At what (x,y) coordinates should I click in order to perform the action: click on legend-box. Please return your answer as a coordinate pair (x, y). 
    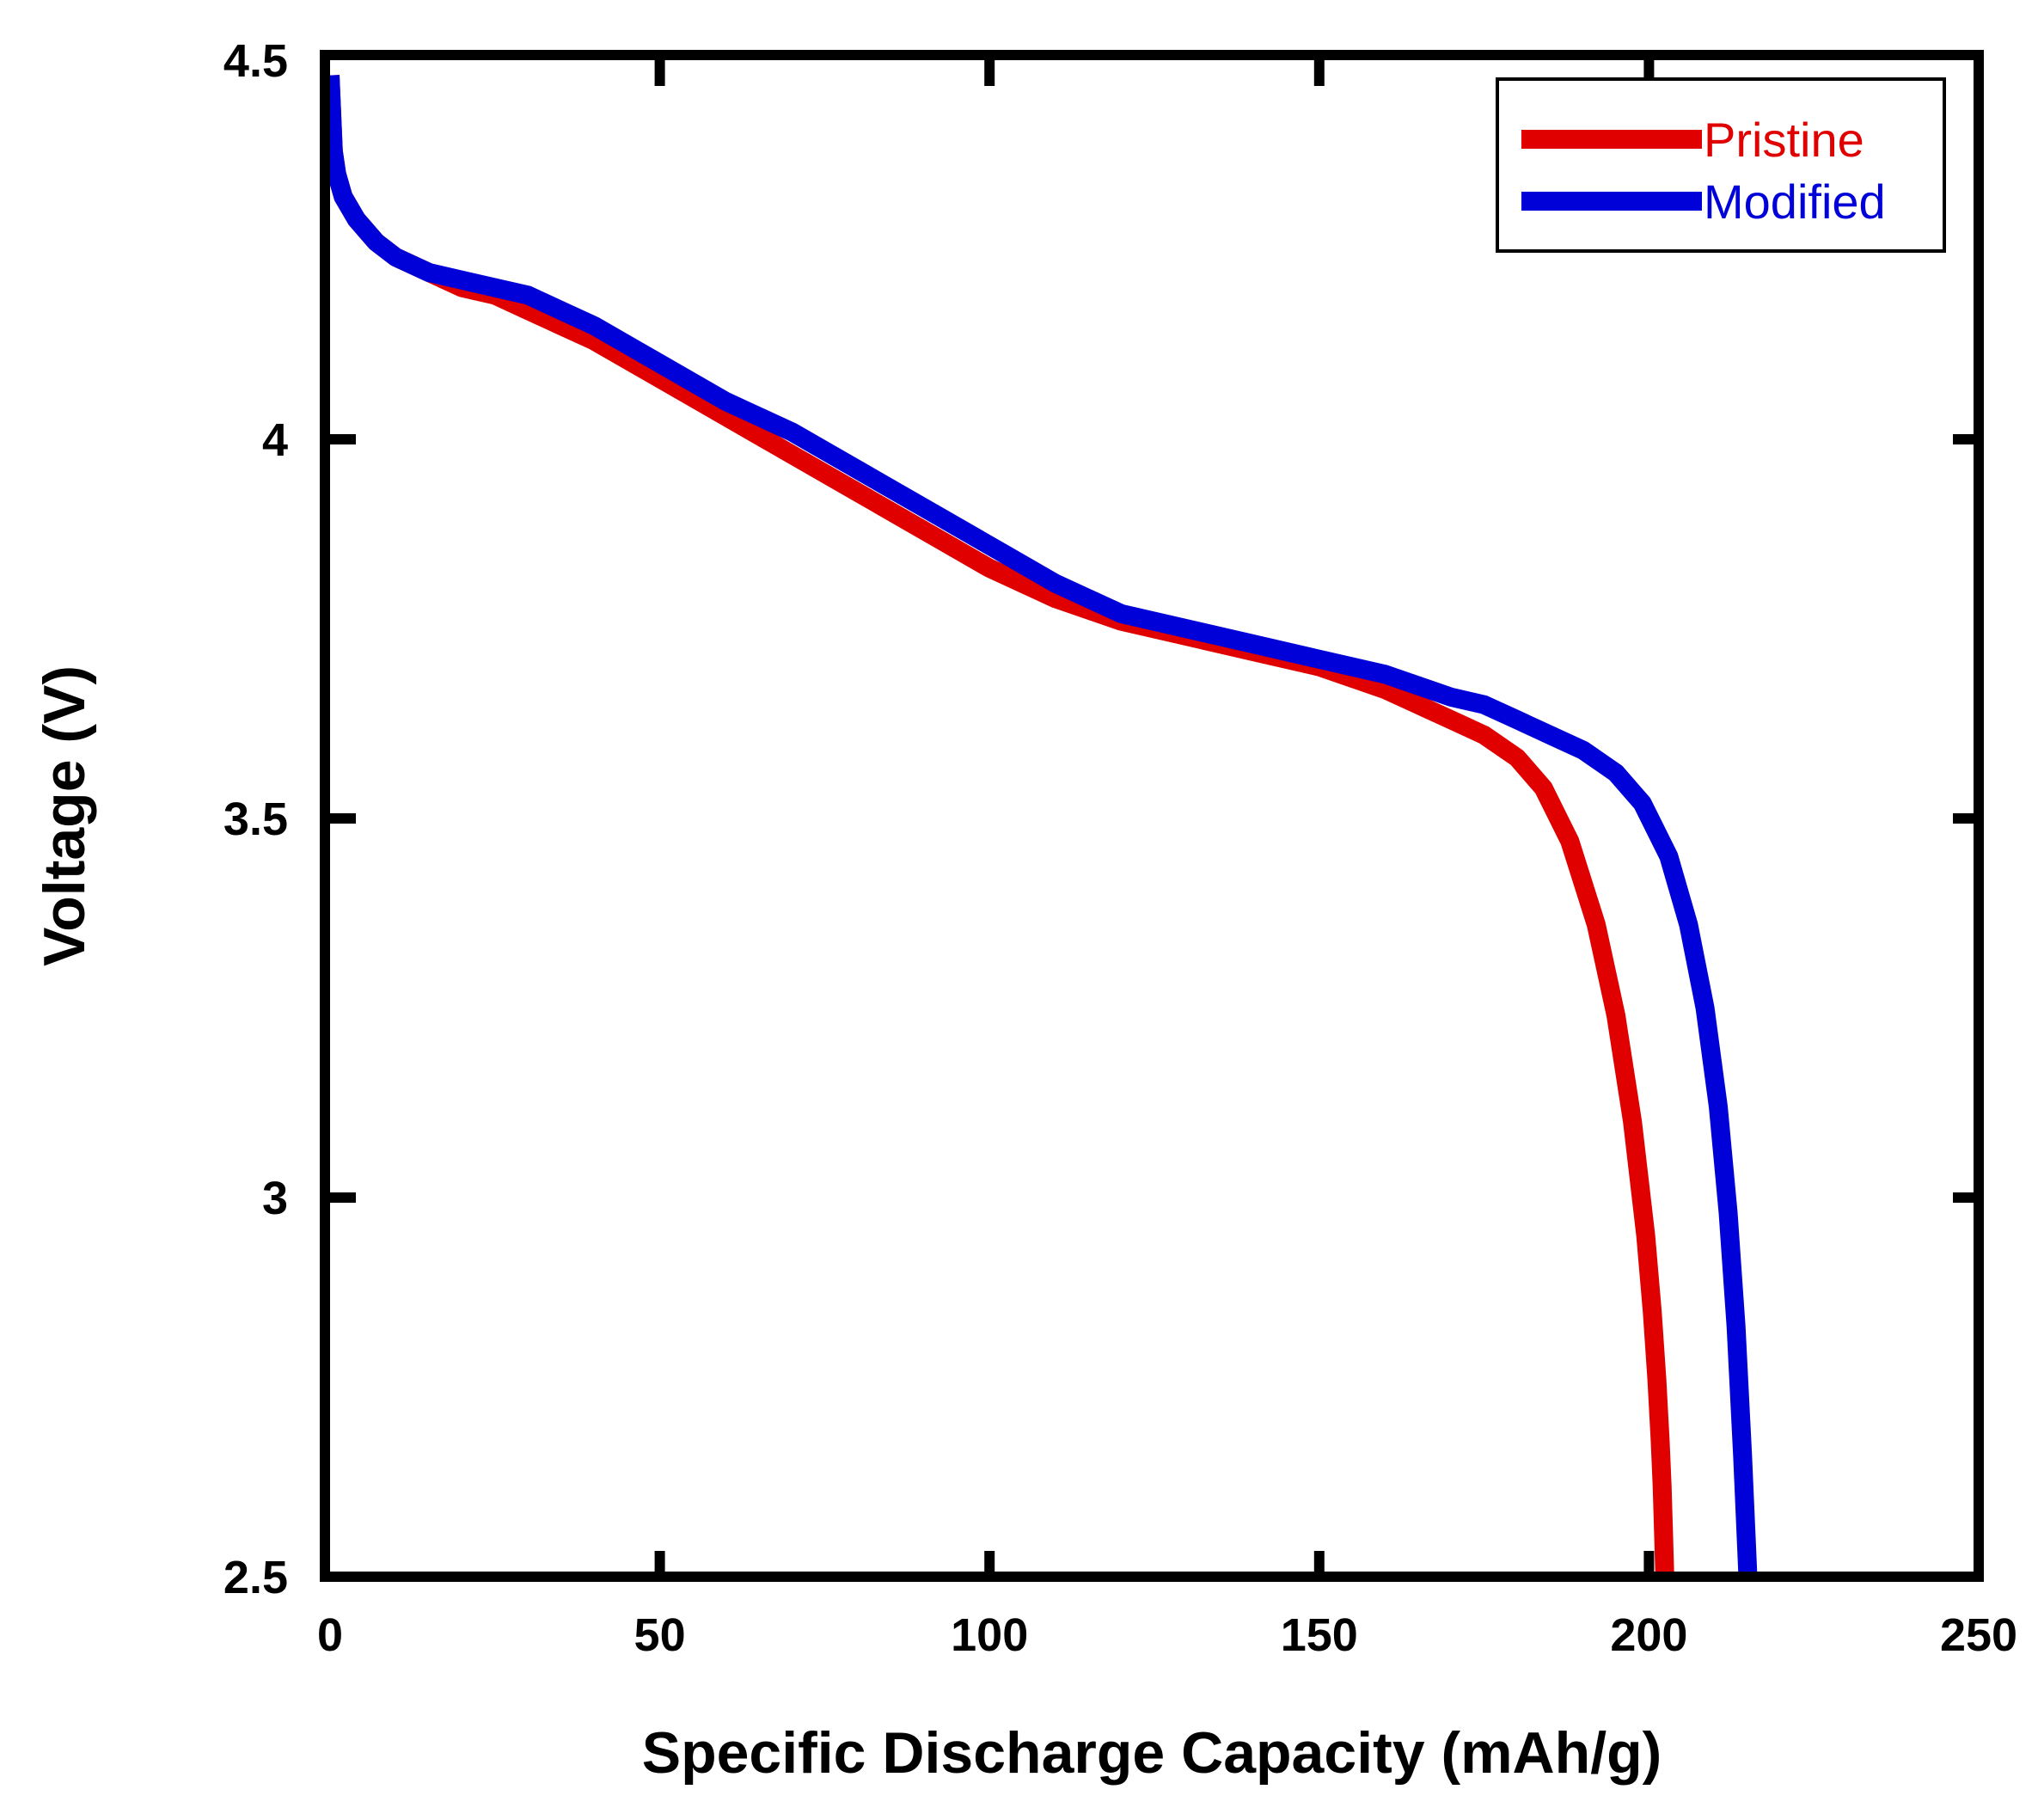
    Looking at the image, I should click on (1721, 165).